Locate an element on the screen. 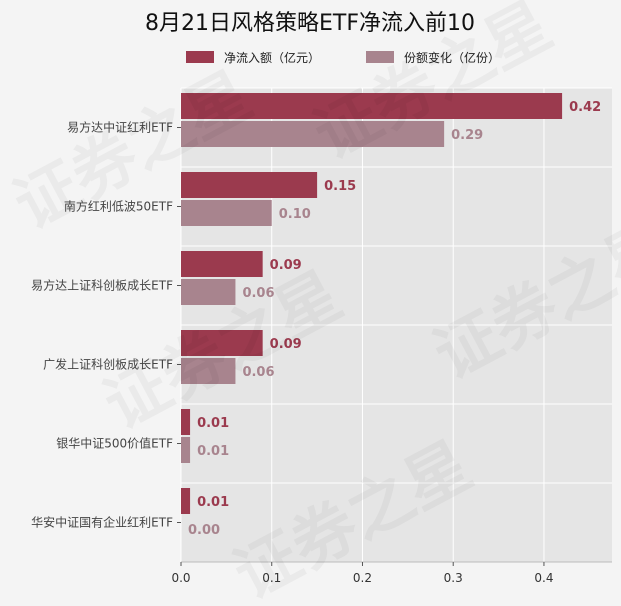 The width and height of the screenshot is (621, 606). value-label: 0.29 is located at coordinates (467, 135).